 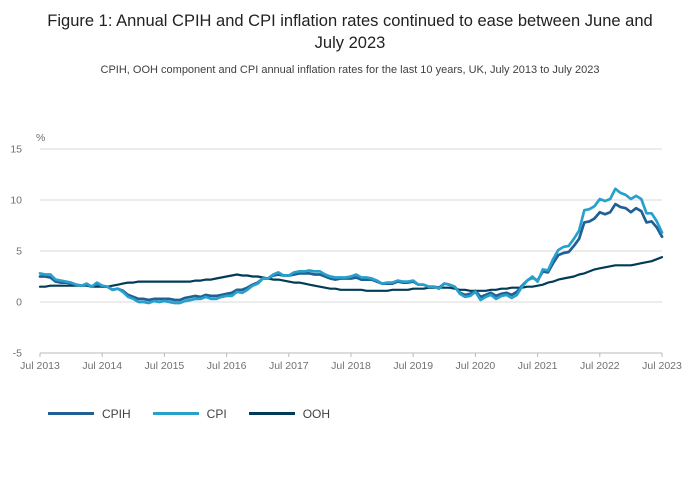 I want to click on legend-item-cpi: CPI, so click(x=189, y=413).